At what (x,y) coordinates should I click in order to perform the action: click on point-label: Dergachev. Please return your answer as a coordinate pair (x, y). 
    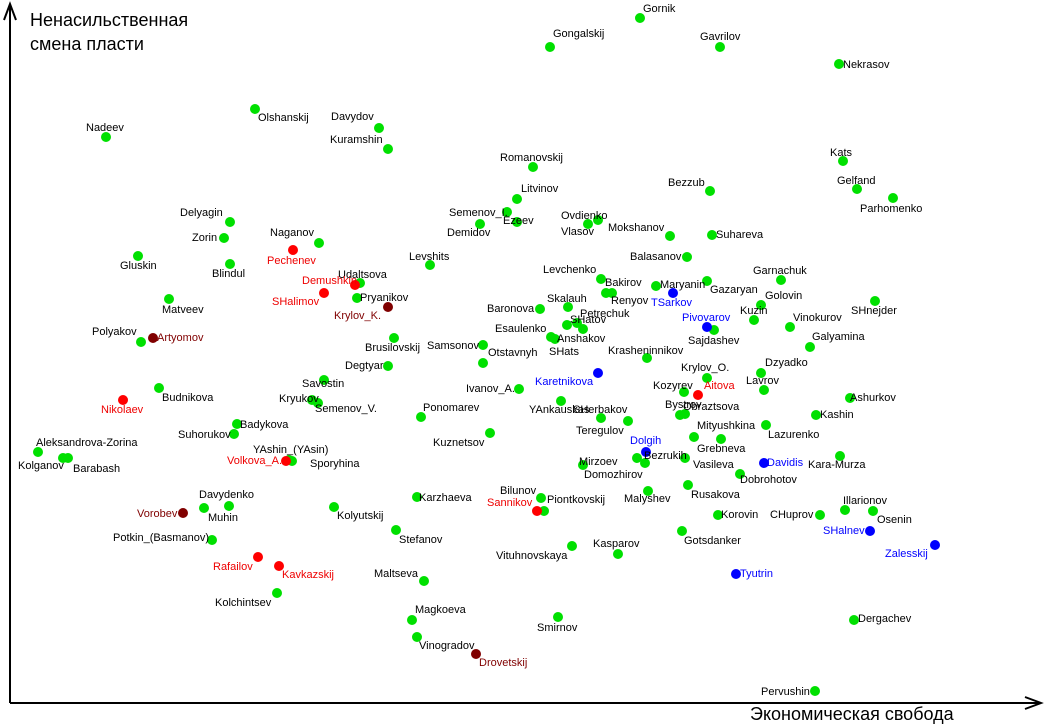
    Looking at the image, I should click on (885, 619).